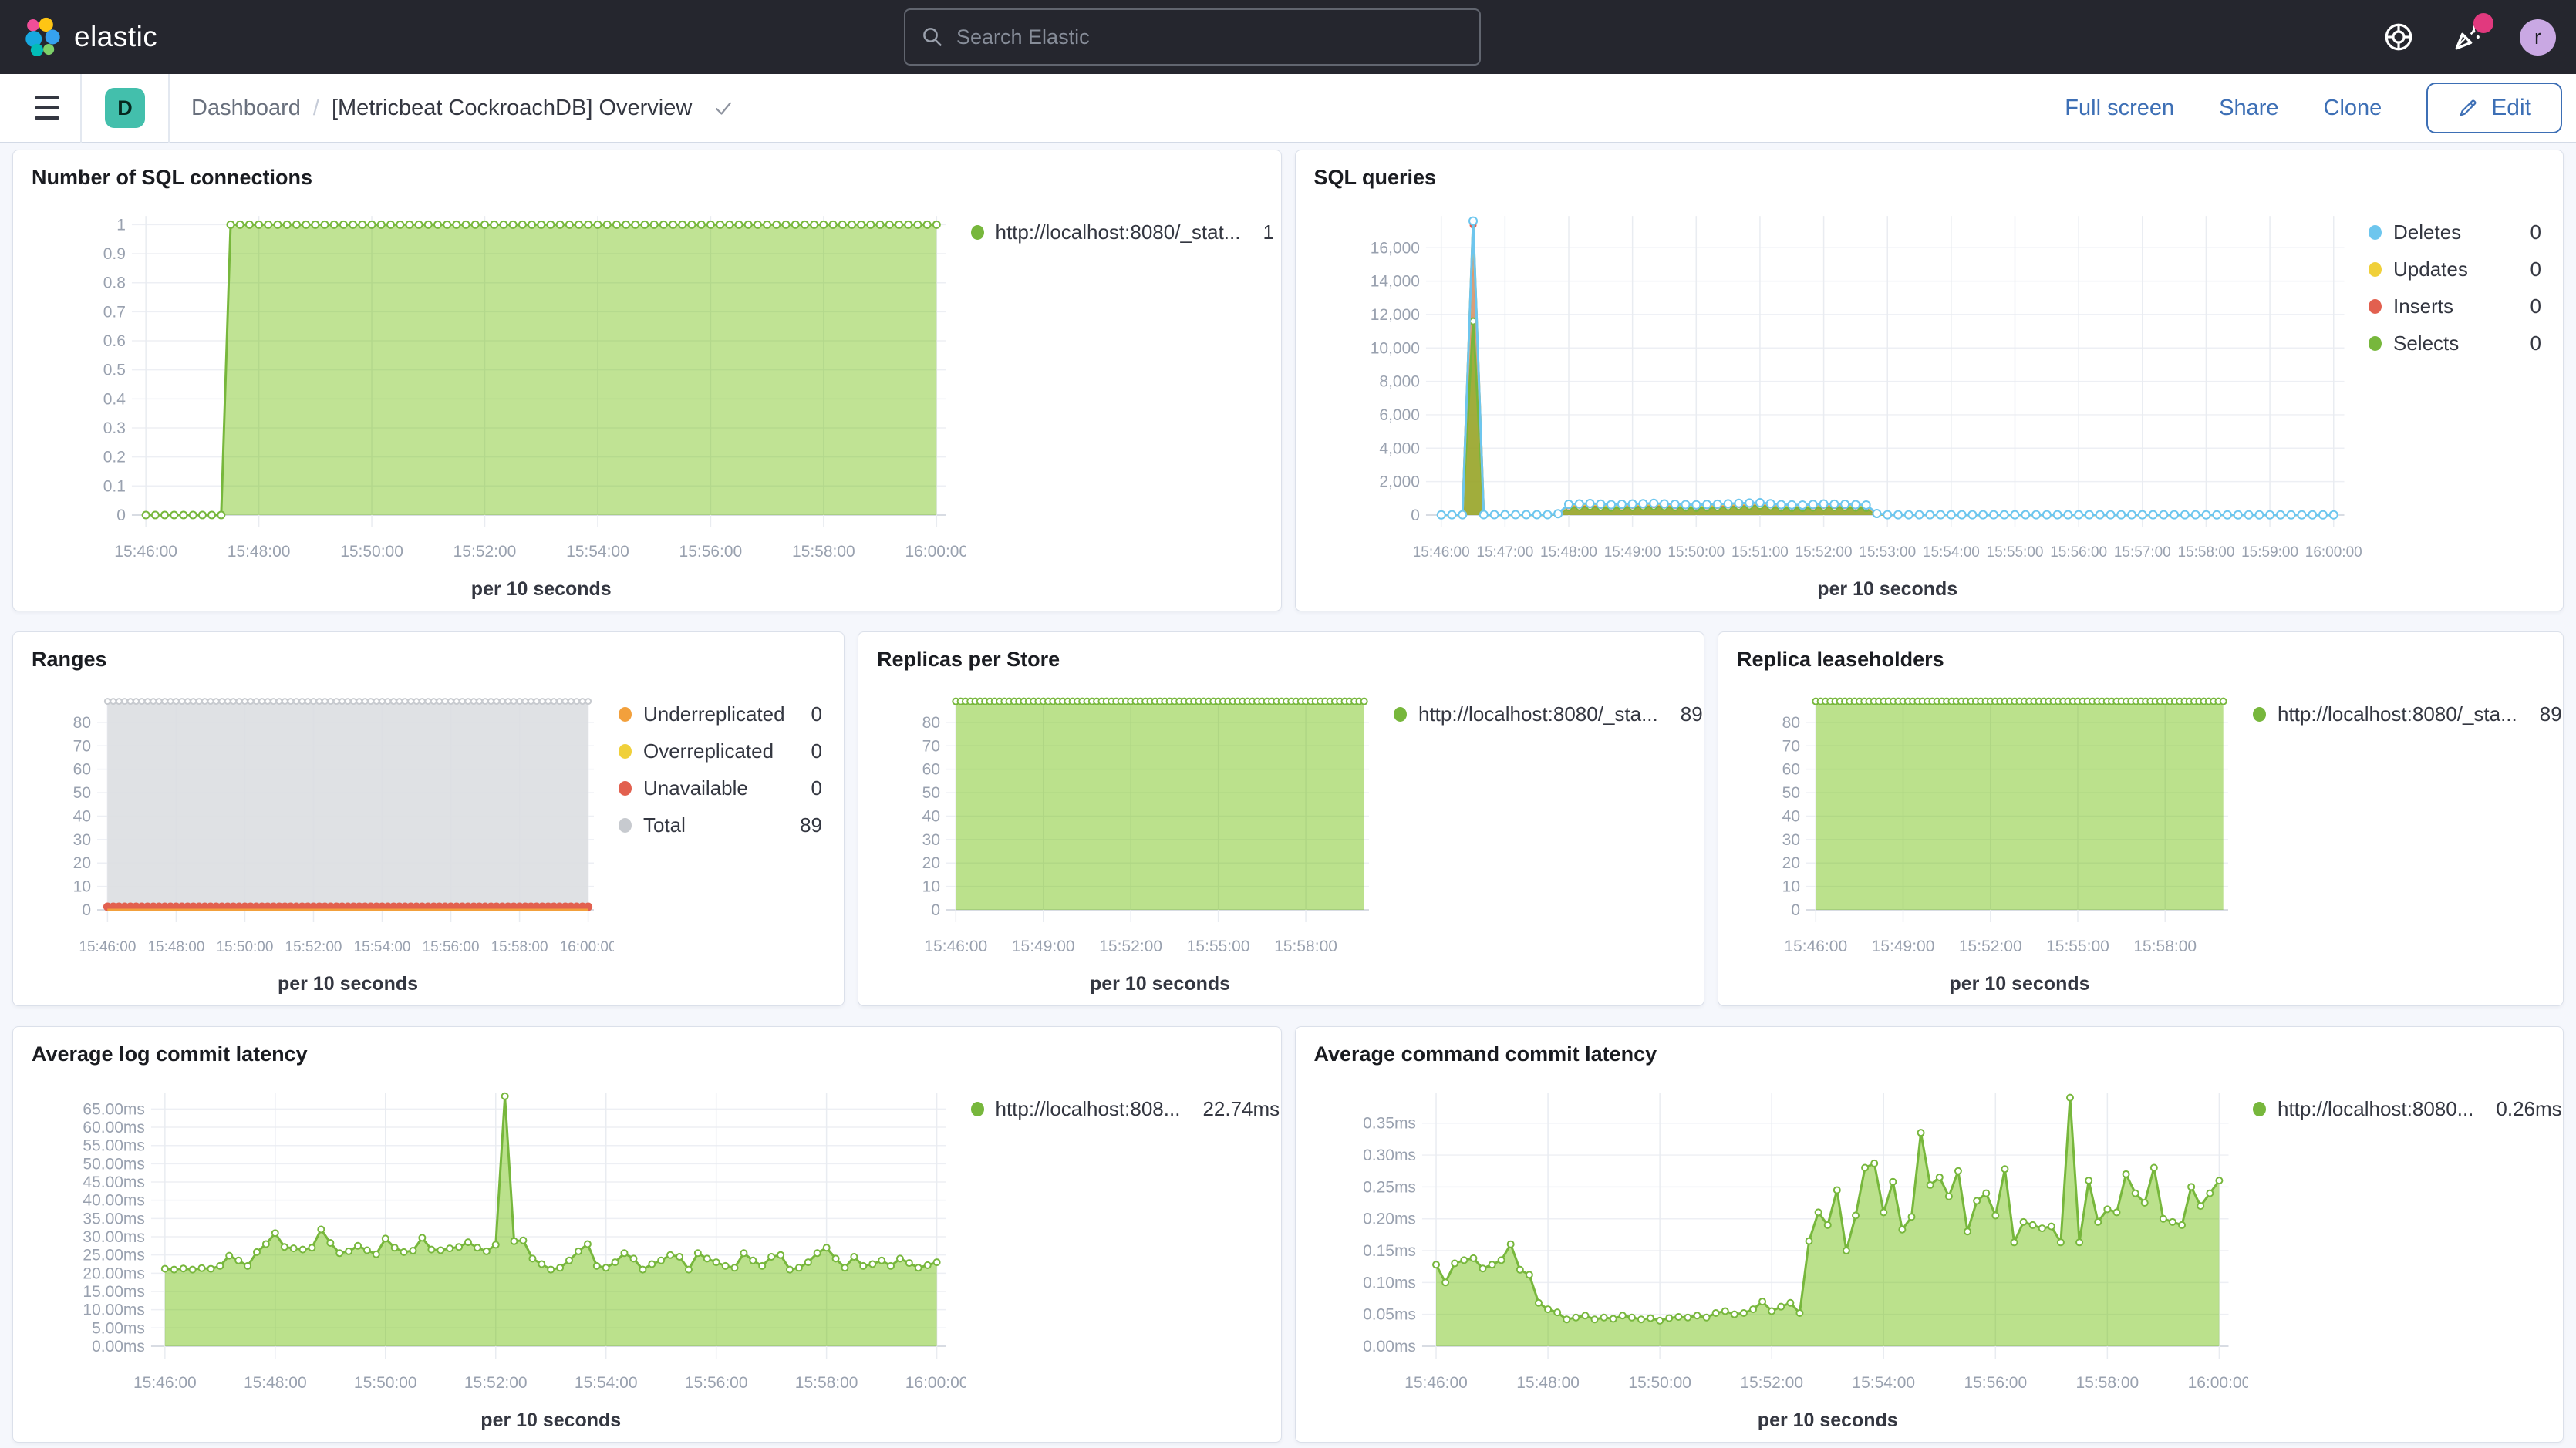  What do you see at coordinates (1192, 37) in the screenshot?
I see `global-search-input: Search Elastic` at bounding box center [1192, 37].